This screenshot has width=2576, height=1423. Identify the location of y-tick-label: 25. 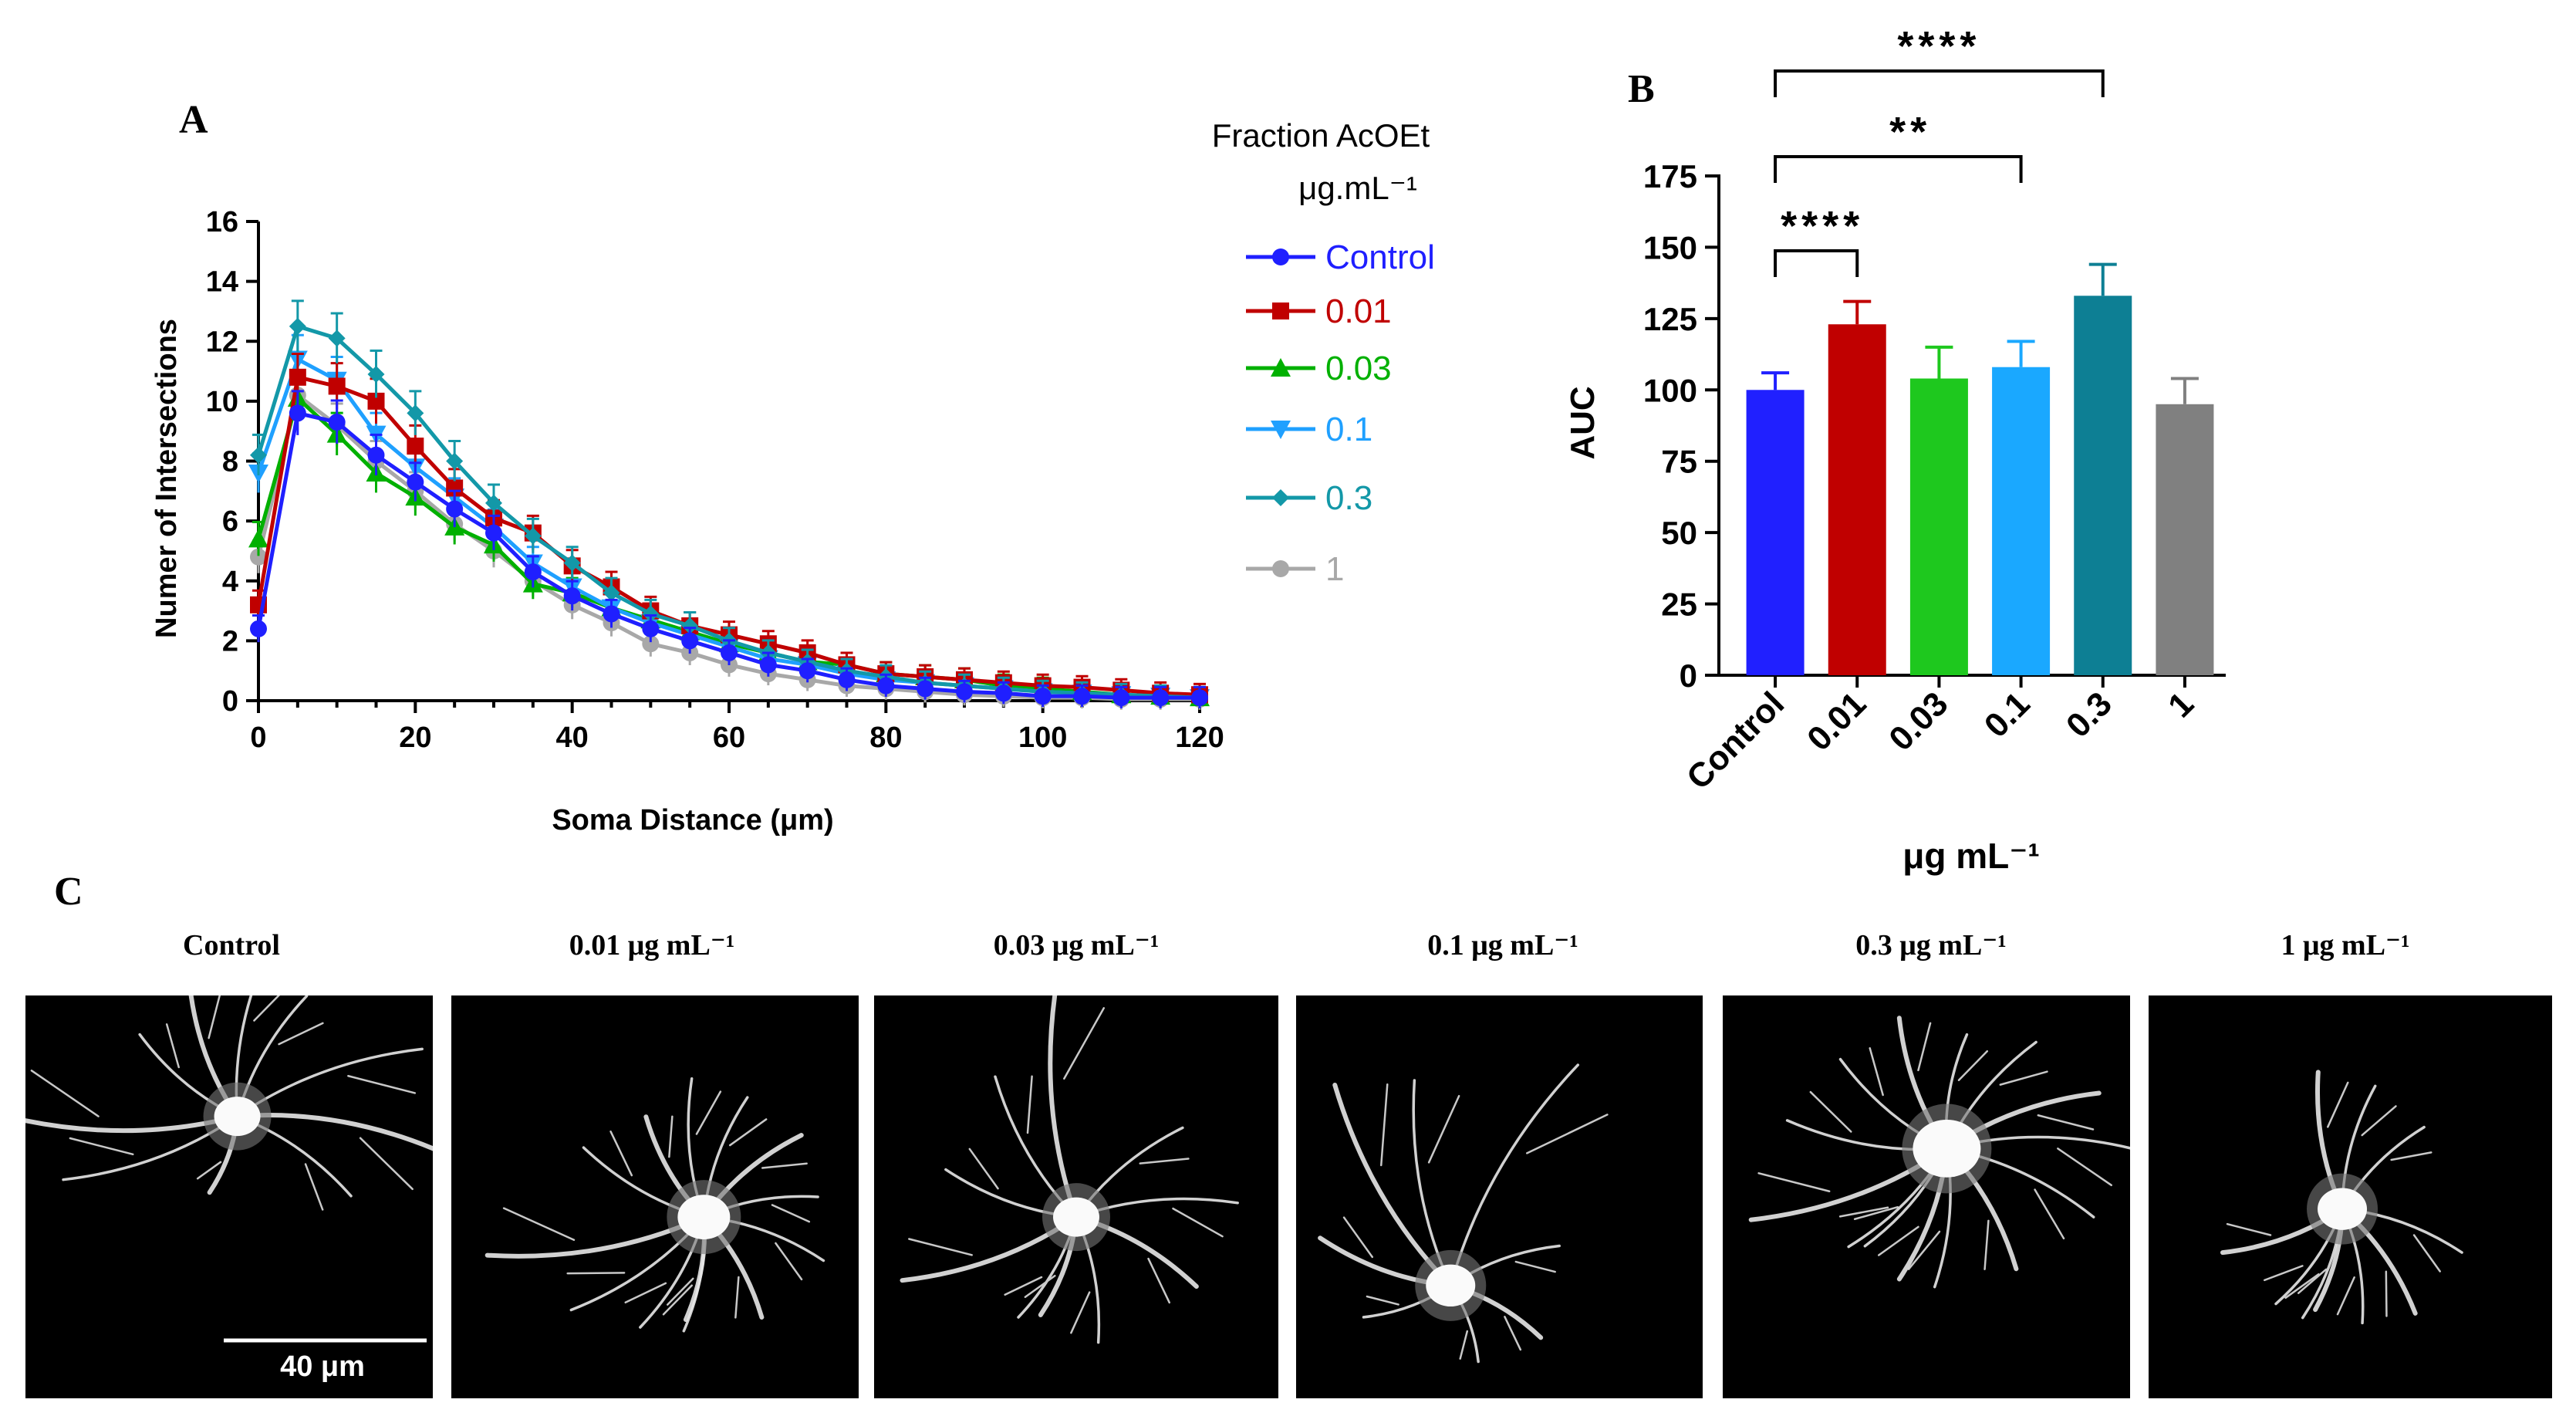
(1679, 604).